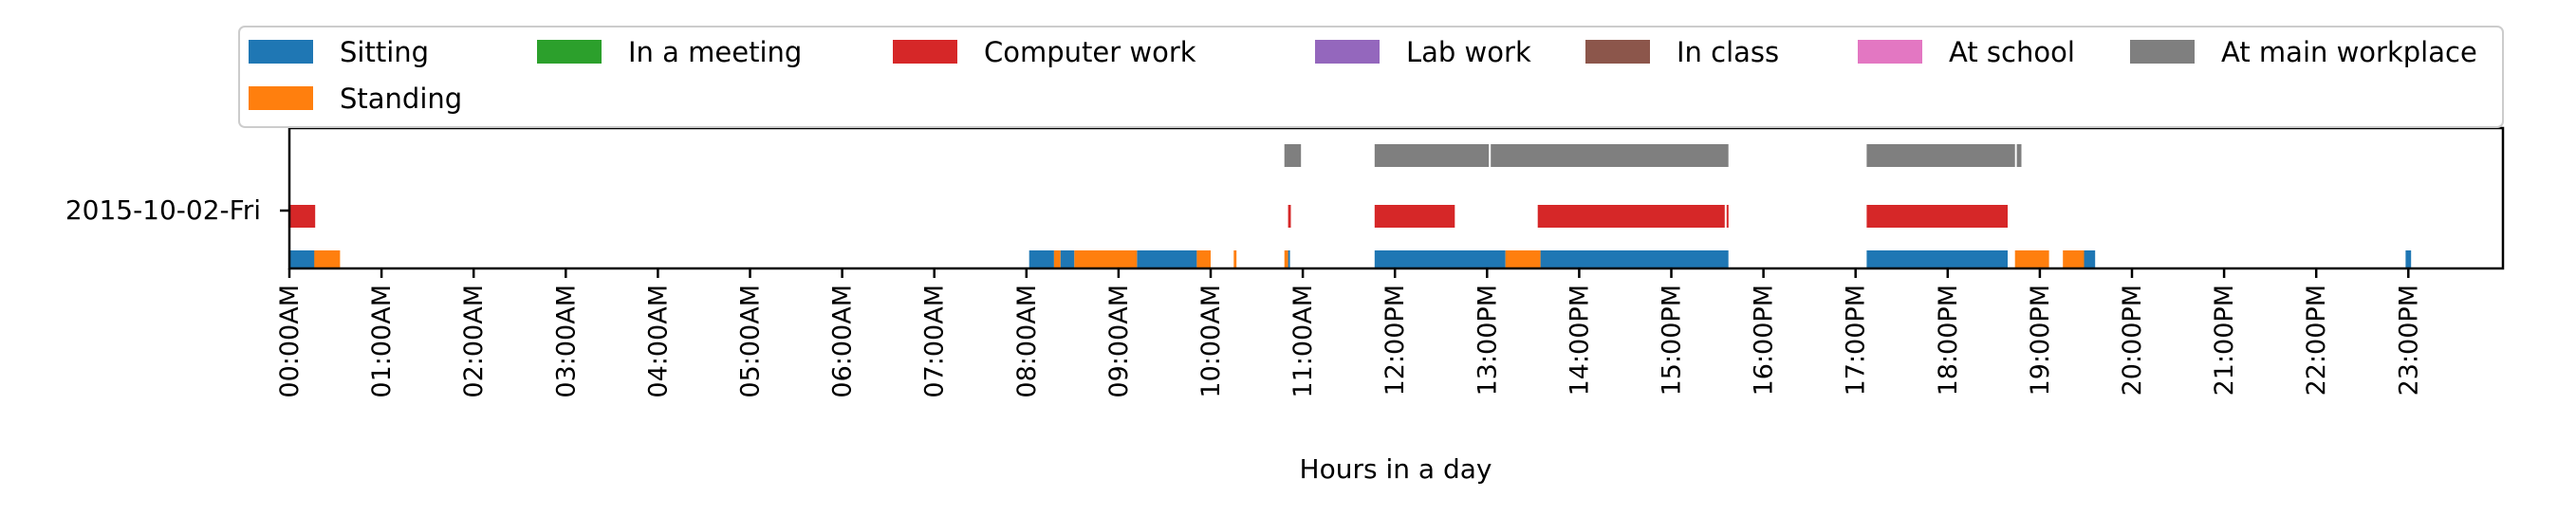 Image resolution: width=2576 pixels, height=516 pixels. Describe the element at coordinates (401, 99) in the screenshot. I see `legend-label: Standing` at that location.